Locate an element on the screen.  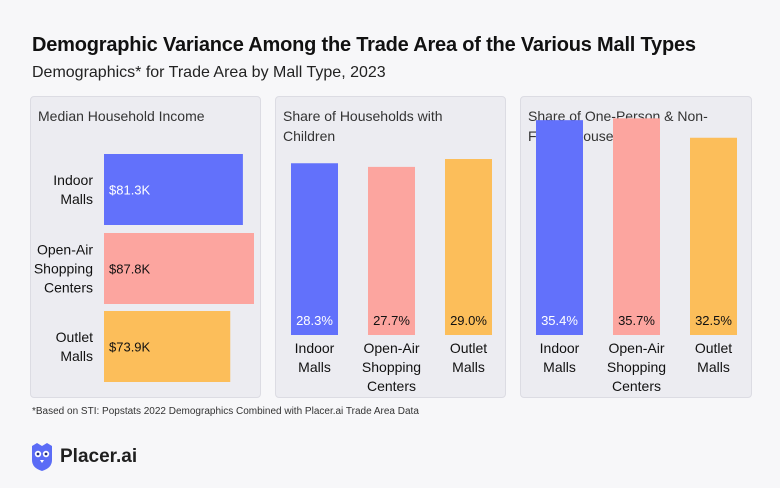
income-category-label-2-0: Outlet is located at coordinates (74, 337).